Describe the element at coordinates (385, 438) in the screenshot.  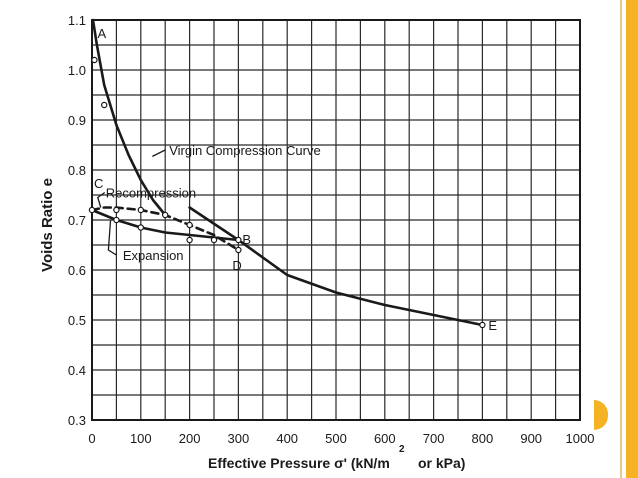
I see `x-tick-label: 600` at that location.